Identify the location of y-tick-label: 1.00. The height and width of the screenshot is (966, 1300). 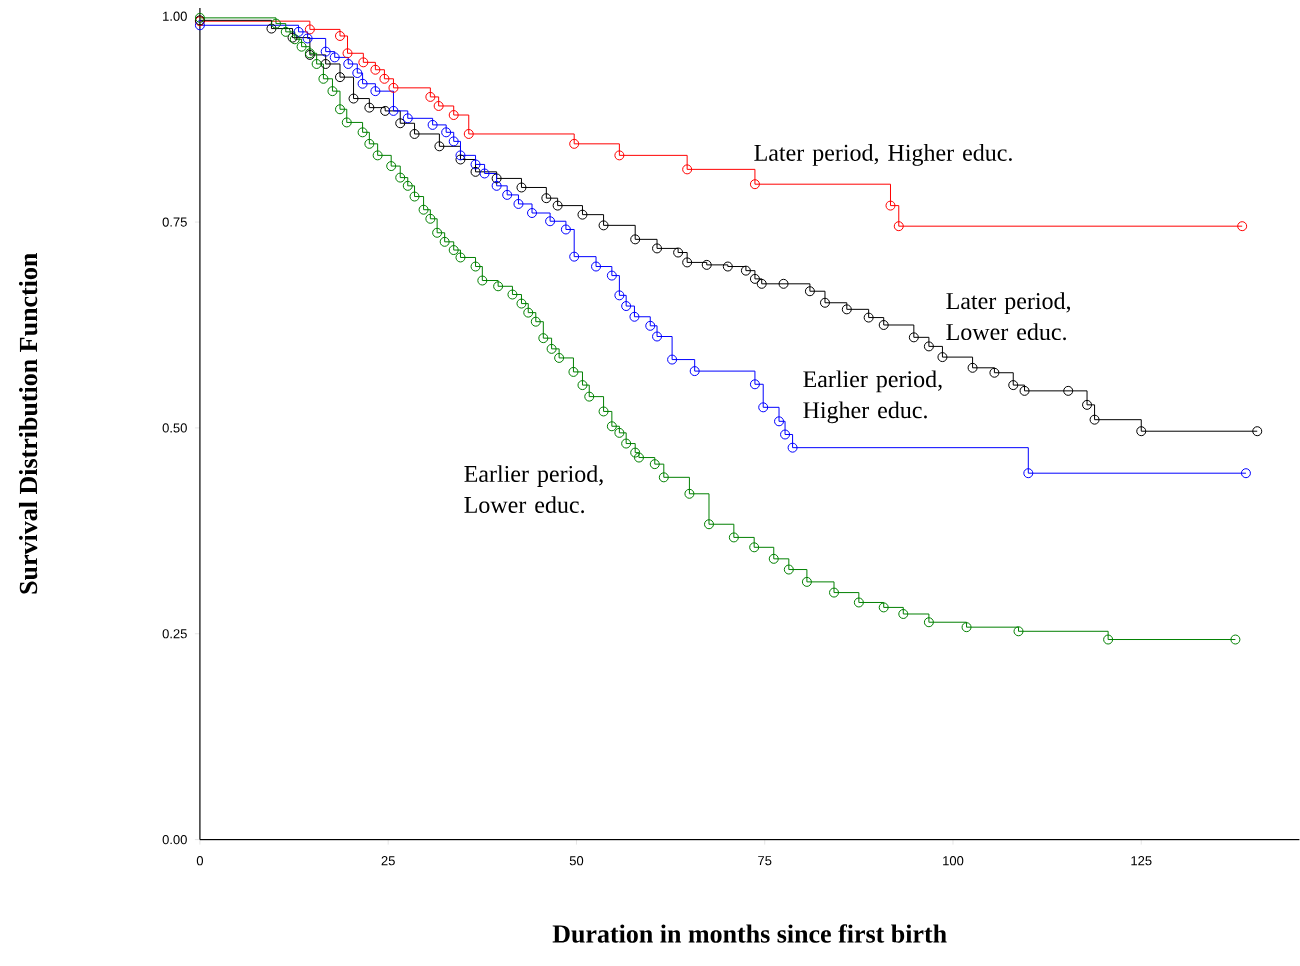
(175, 16).